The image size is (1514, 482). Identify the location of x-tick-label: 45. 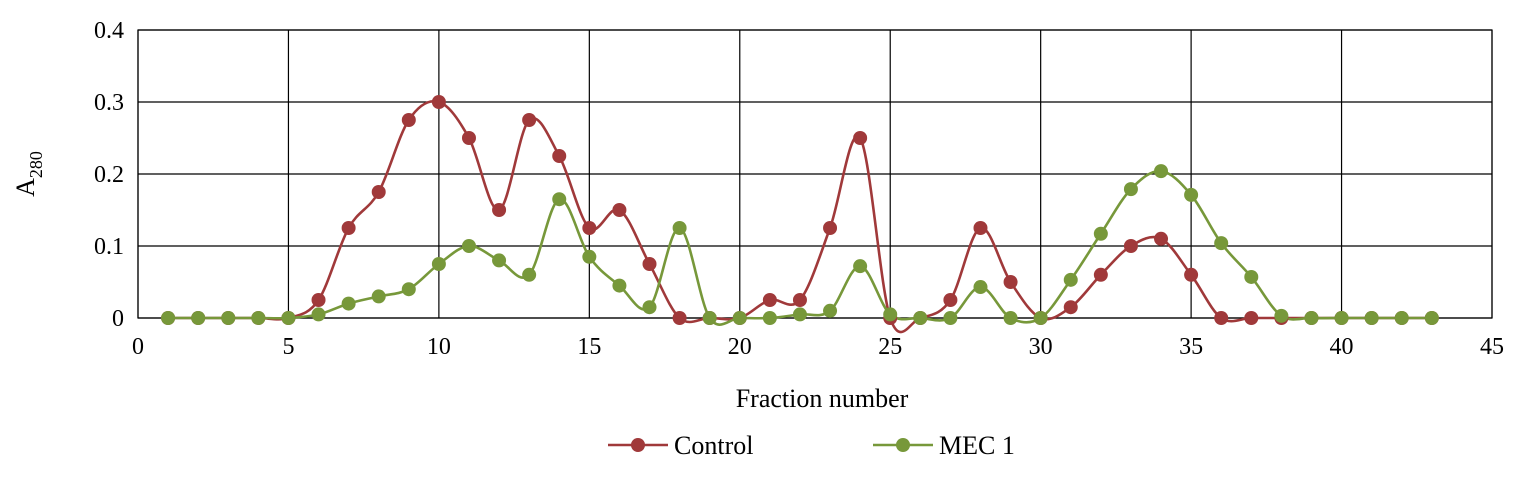
(1492, 347).